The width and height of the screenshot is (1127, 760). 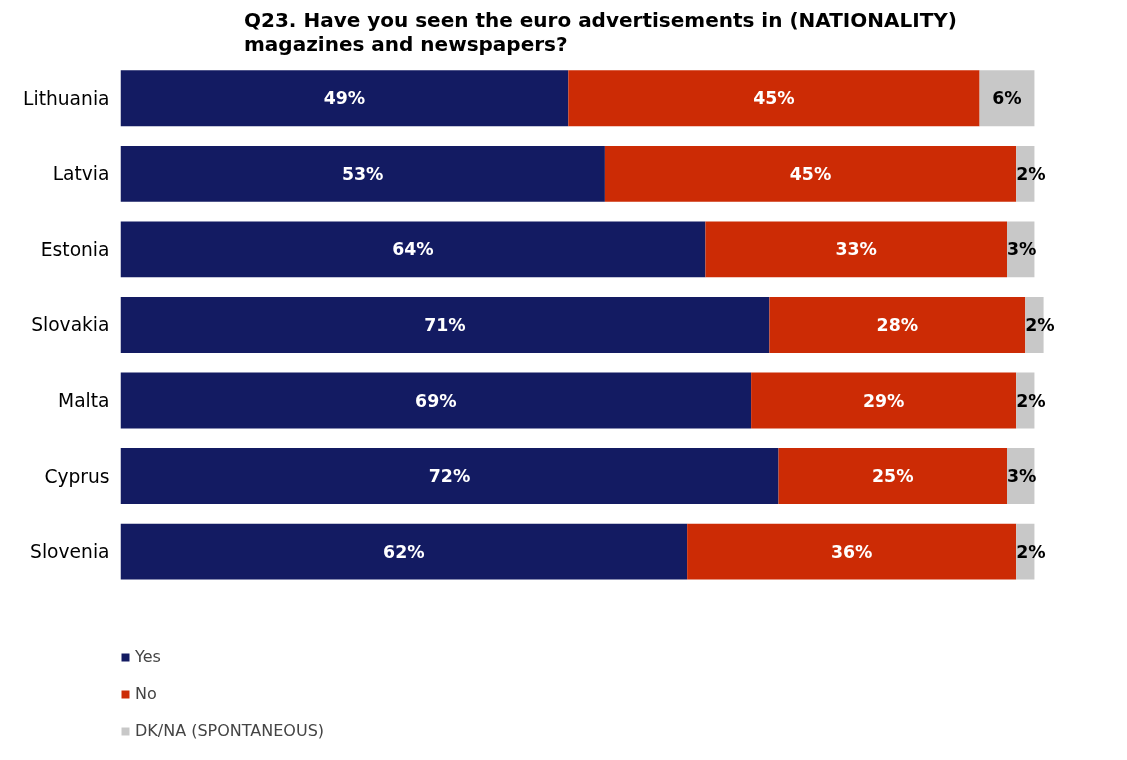 I want to click on data-label: 72%, so click(x=449, y=476).